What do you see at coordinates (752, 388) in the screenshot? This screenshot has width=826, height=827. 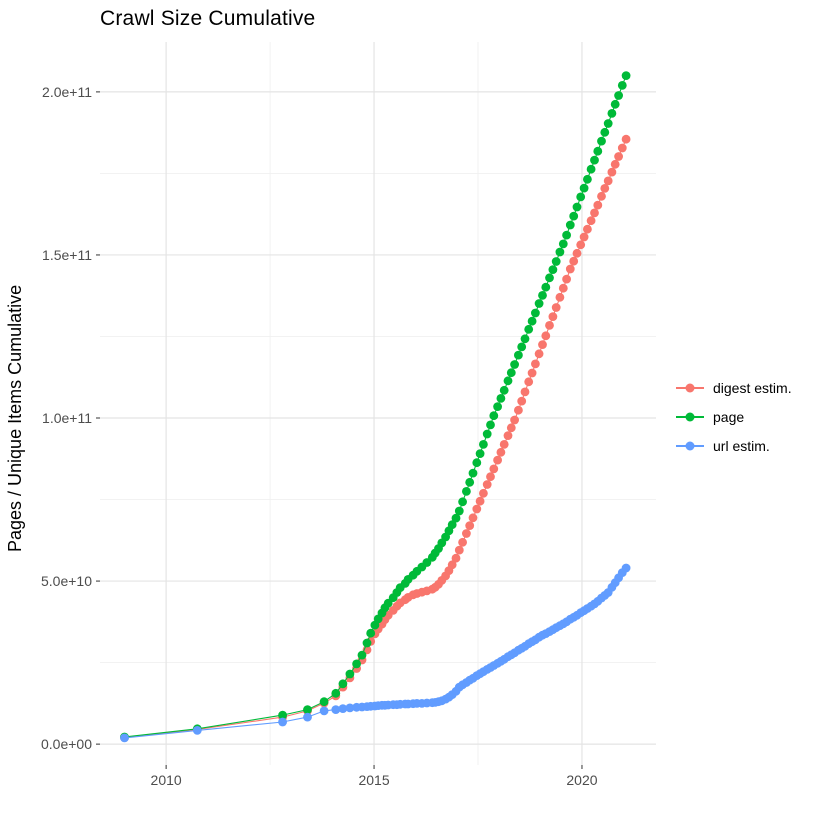 I see `legend-label: digest estim.` at bounding box center [752, 388].